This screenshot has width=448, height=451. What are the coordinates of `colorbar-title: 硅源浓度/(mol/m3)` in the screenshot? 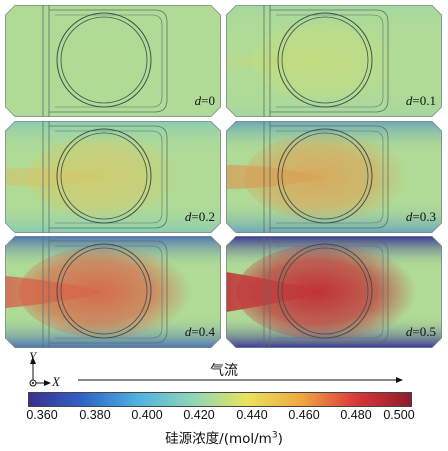 It's located at (224, 439).